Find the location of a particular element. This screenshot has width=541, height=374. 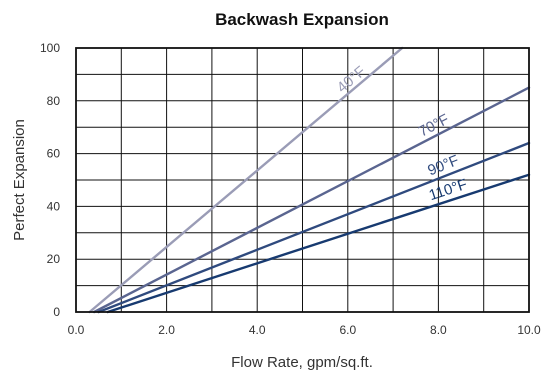

chart-title: Backwash Expansion is located at coordinates (302, 19).